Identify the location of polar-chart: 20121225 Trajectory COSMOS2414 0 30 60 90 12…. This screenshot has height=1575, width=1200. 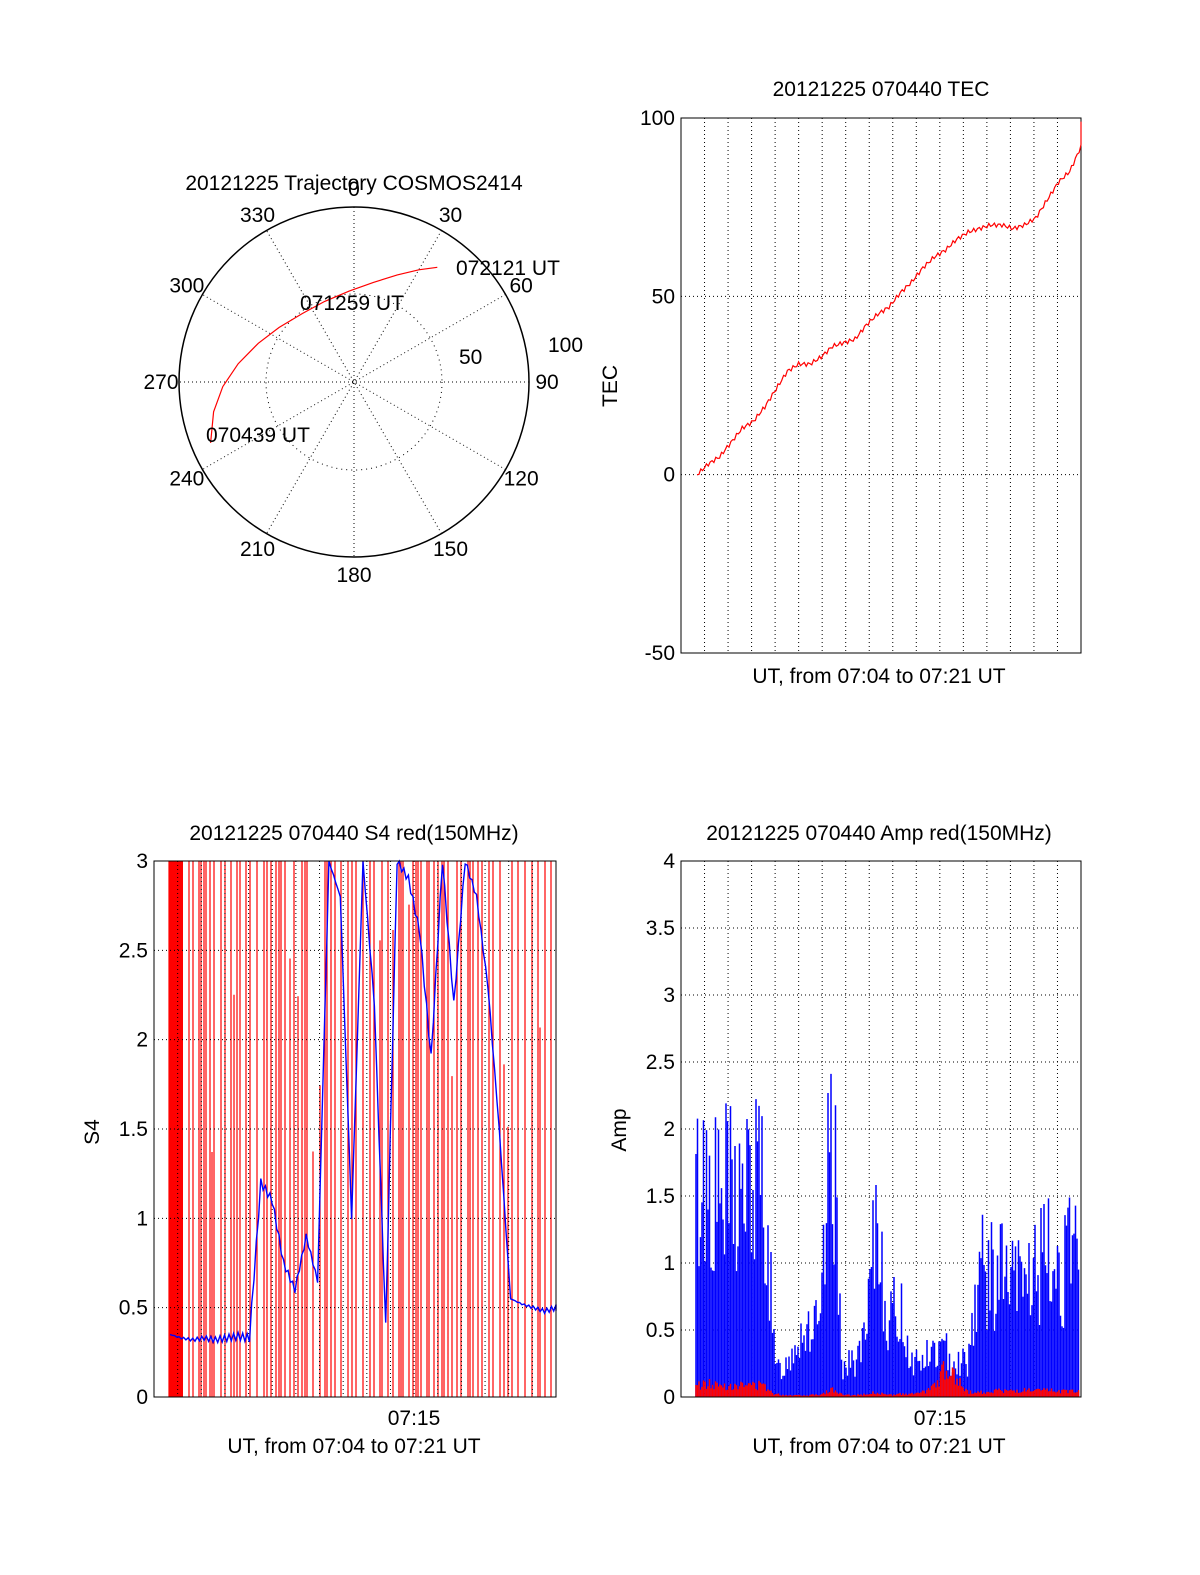
(363, 379).